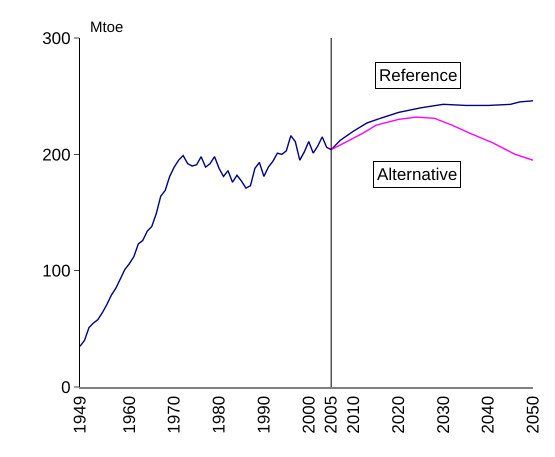  What do you see at coordinates (174, 415) in the screenshot?
I see `x-tick-label: 1970` at bounding box center [174, 415].